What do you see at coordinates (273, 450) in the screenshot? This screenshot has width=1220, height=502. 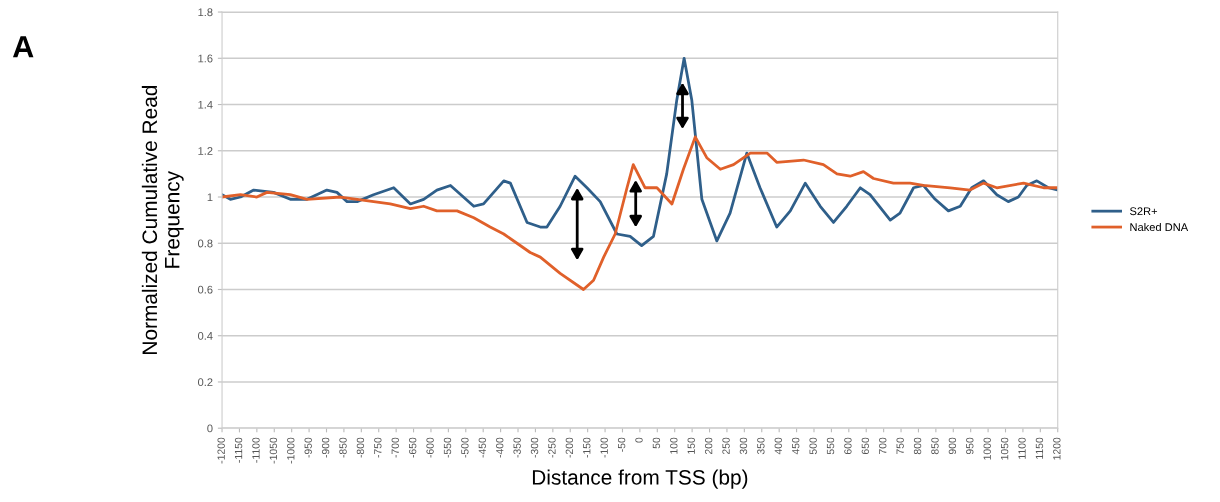 I see `x-tick-label: -1050` at bounding box center [273, 450].